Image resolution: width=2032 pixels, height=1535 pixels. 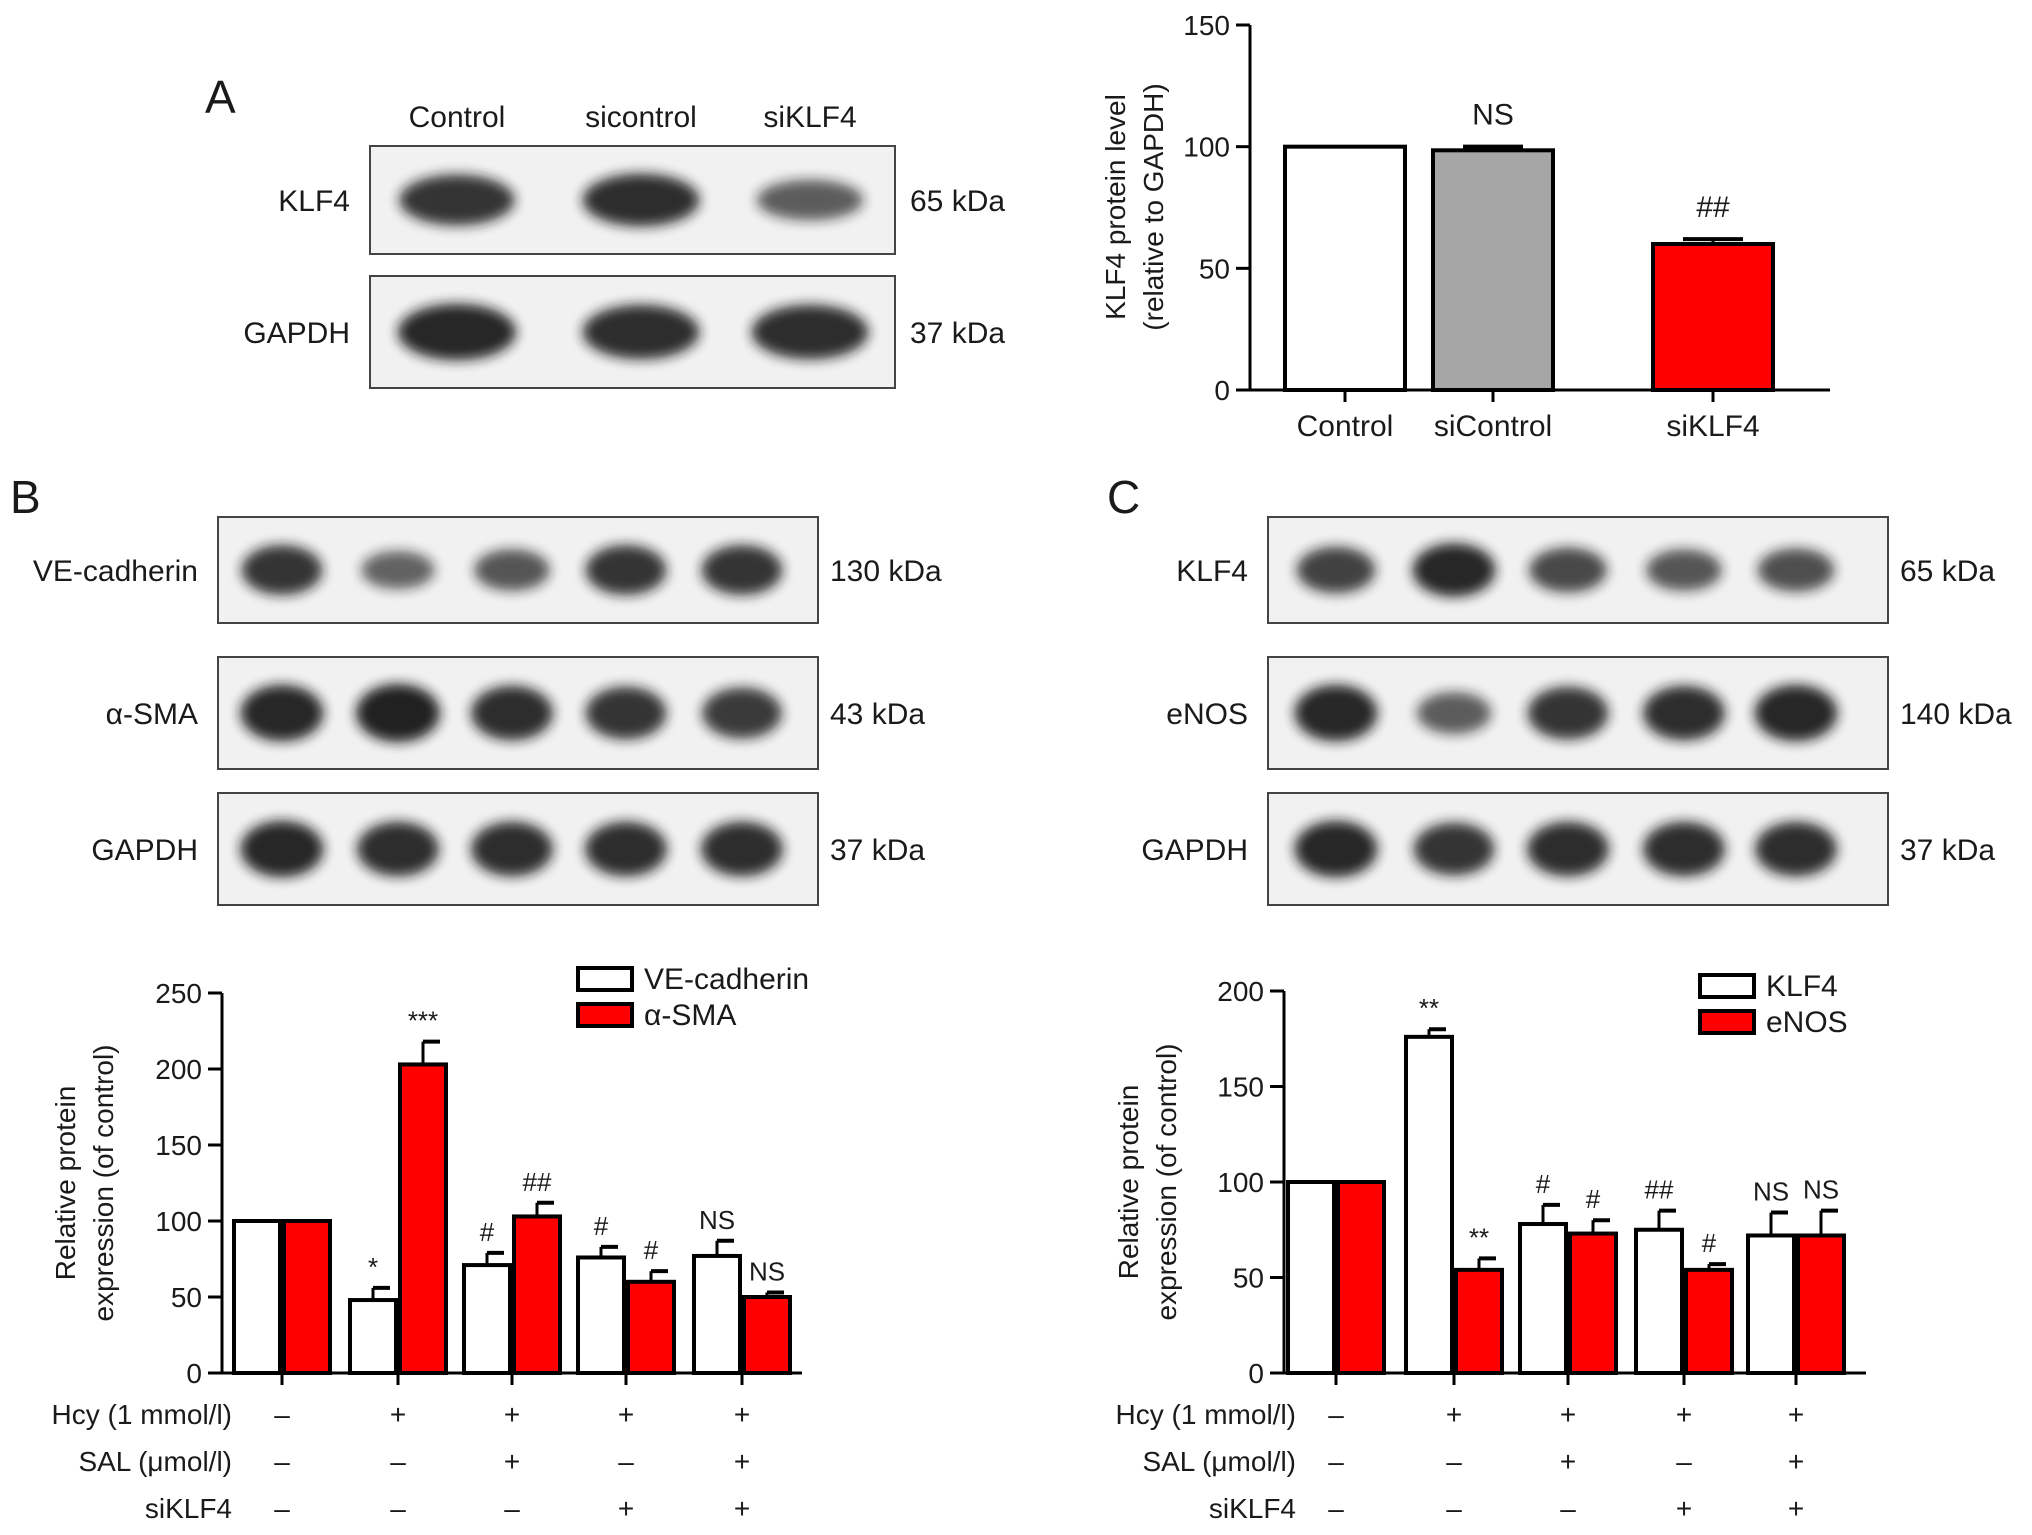 What do you see at coordinates (1166, 1181) in the screenshot?
I see `y-axis-label-line: expression (of control)` at bounding box center [1166, 1181].